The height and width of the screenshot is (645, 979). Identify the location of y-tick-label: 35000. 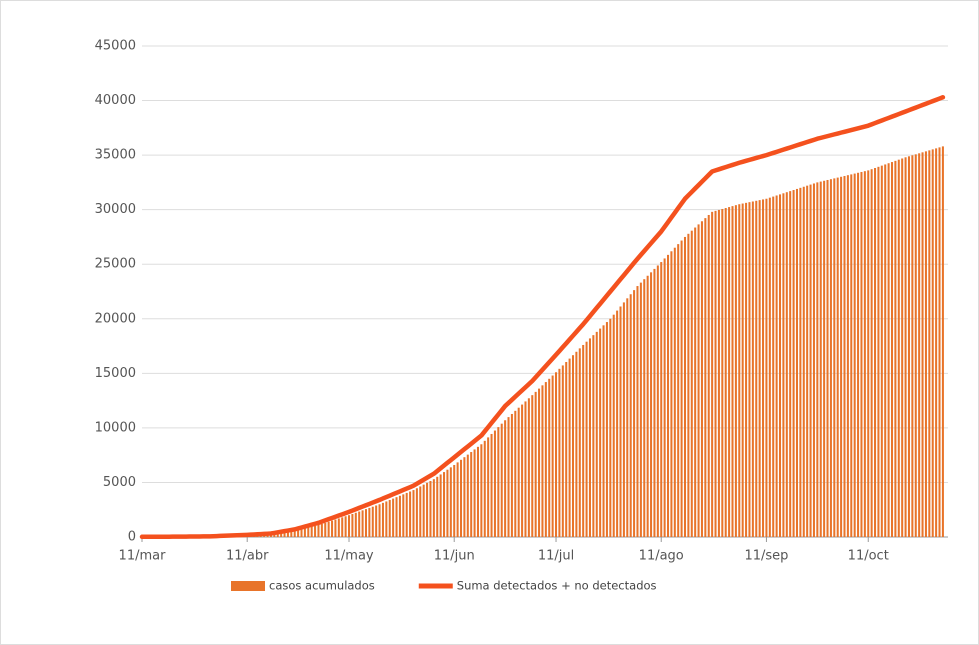
(115, 155).